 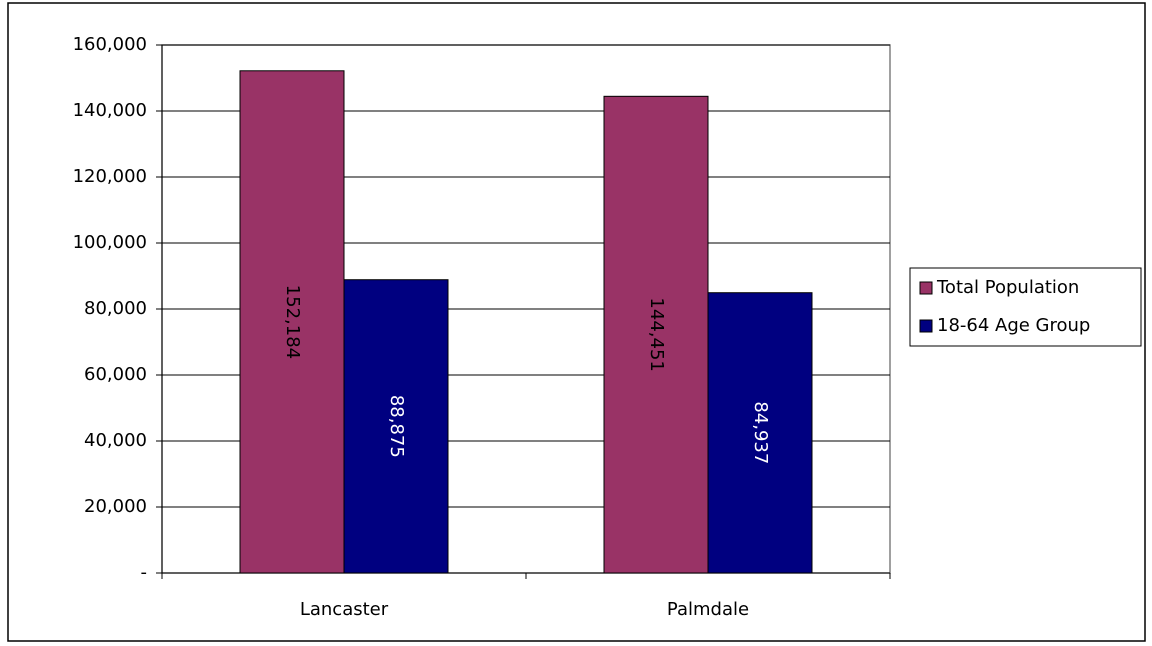 I want to click on x-tick-label: Lancaster, so click(x=344, y=609).